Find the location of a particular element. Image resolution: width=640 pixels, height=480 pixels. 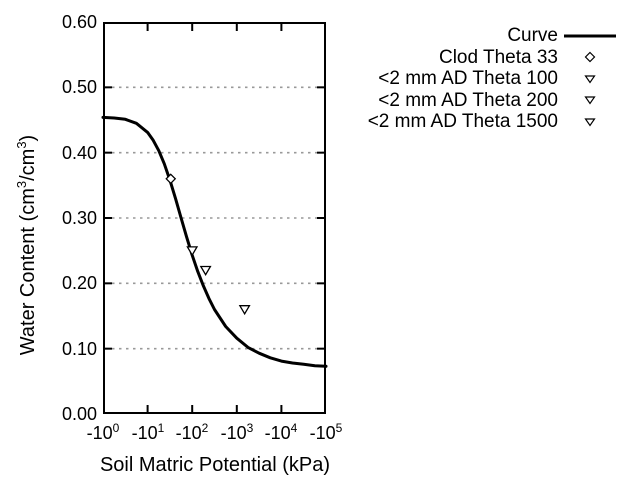

legend-row-theta-1500: <2 mm AD Theta 1500 is located at coordinates (481, 122).